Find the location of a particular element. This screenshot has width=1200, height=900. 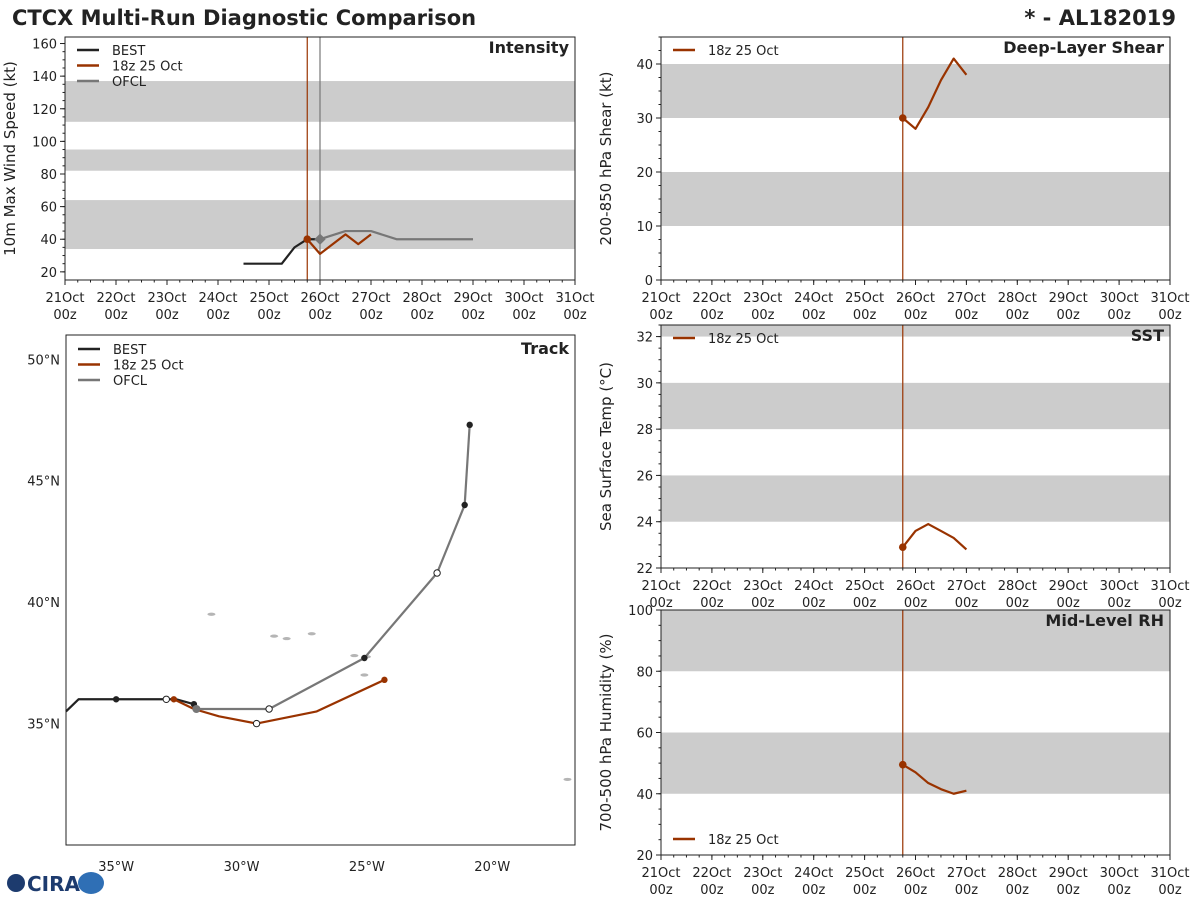

y-tick-label: 10 is located at coordinates (644, 227).